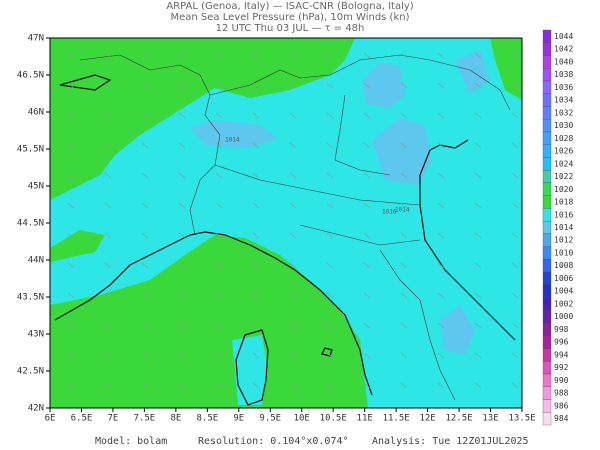 Image resolution: width=600 pixels, height=450 pixels. What do you see at coordinates (36, 39) in the screenshot?
I see `lat-label: 47N` at bounding box center [36, 39].